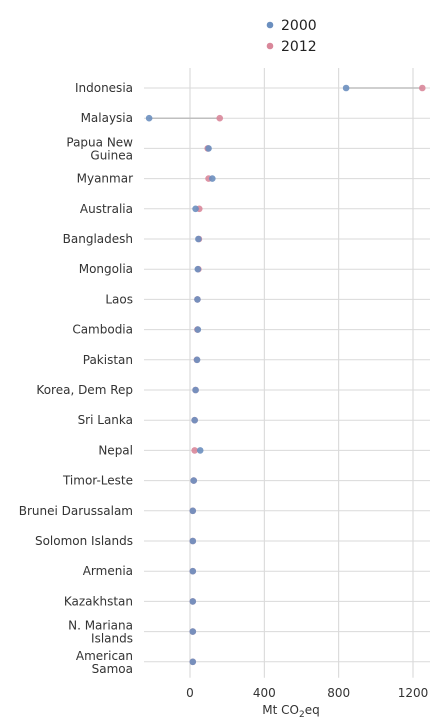  I want to click on category-label: Kazakhstan, so click(98, 601).